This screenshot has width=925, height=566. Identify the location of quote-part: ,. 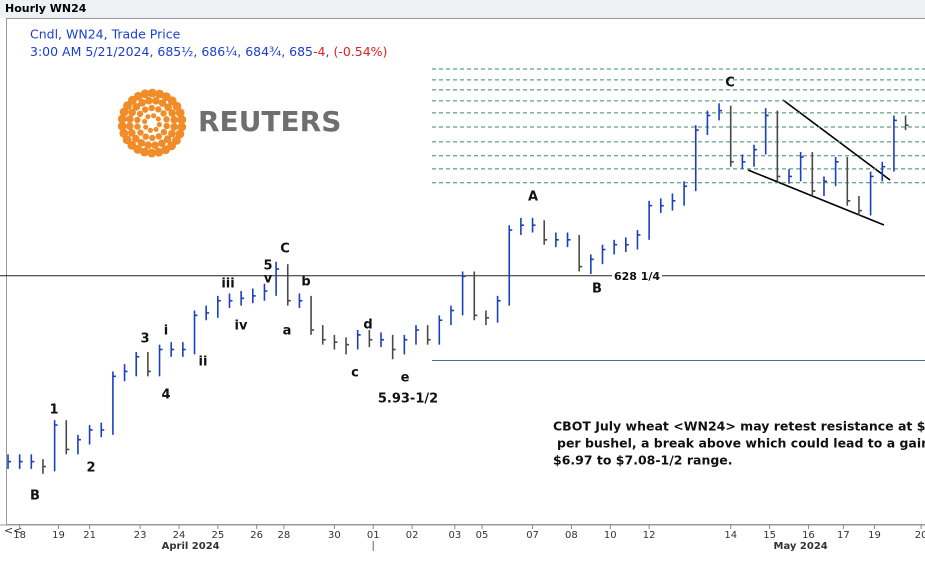
(329, 51).